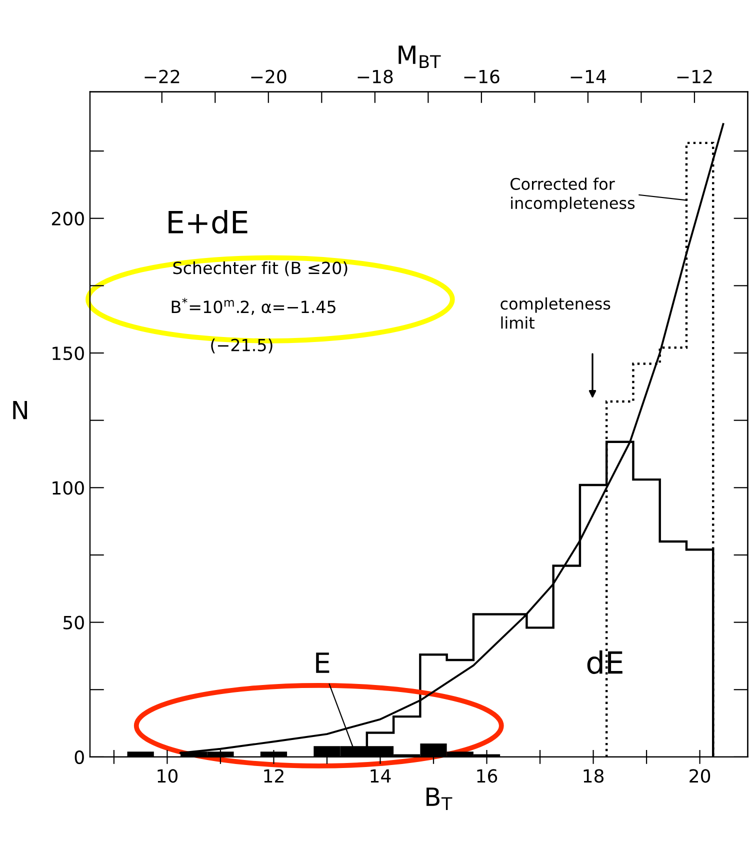  Describe the element at coordinates (323, 662) in the screenshot. I see `annotation: E` at that location.